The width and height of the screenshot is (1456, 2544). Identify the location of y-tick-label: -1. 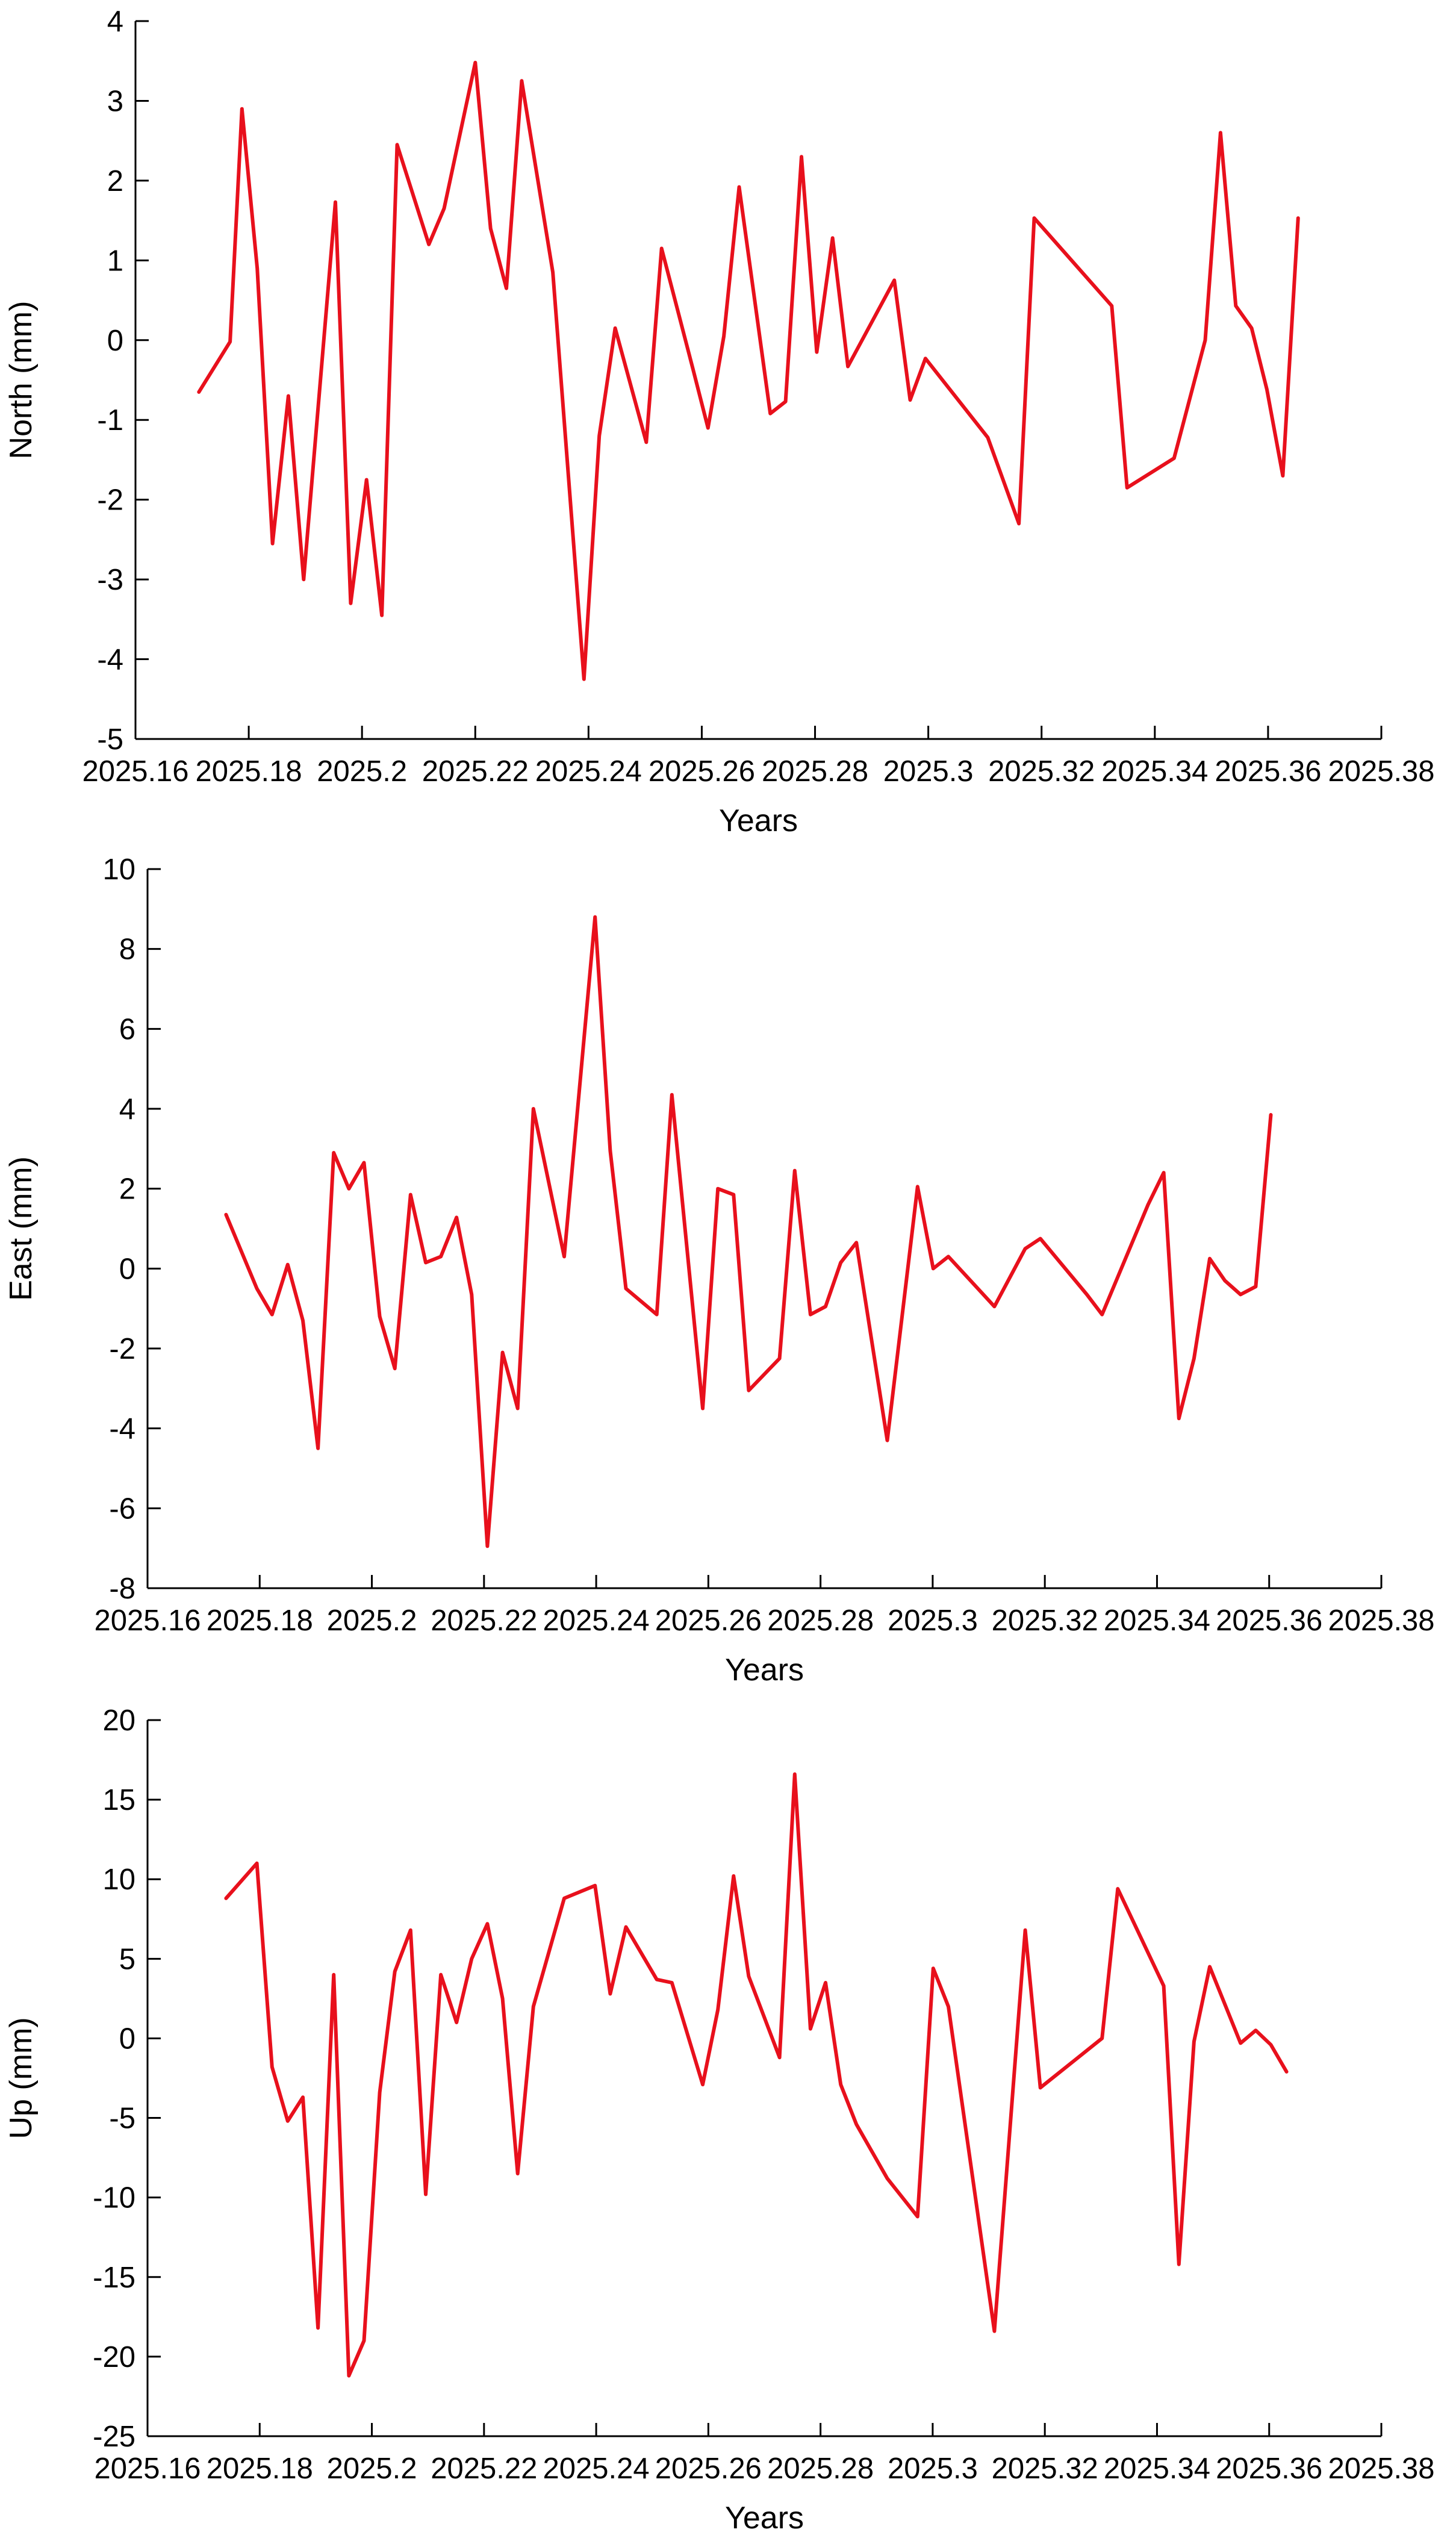
(110, 421).